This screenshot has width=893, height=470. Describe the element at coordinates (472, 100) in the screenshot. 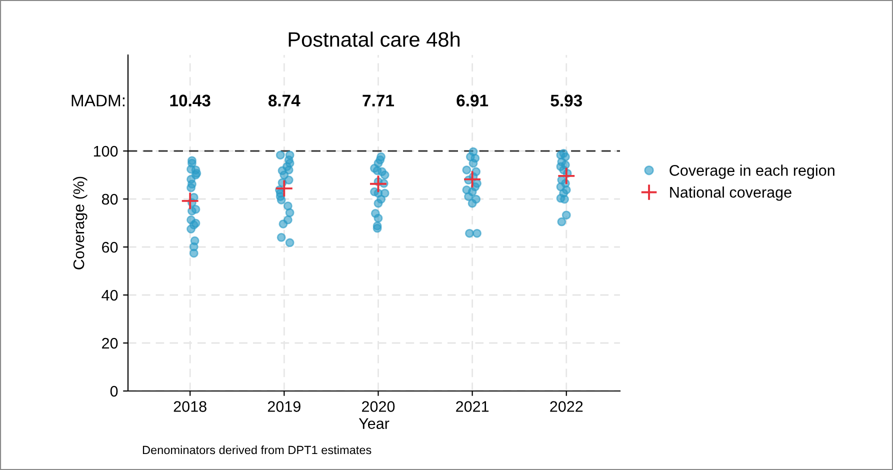

I see `annotation: 6.91` at that location.